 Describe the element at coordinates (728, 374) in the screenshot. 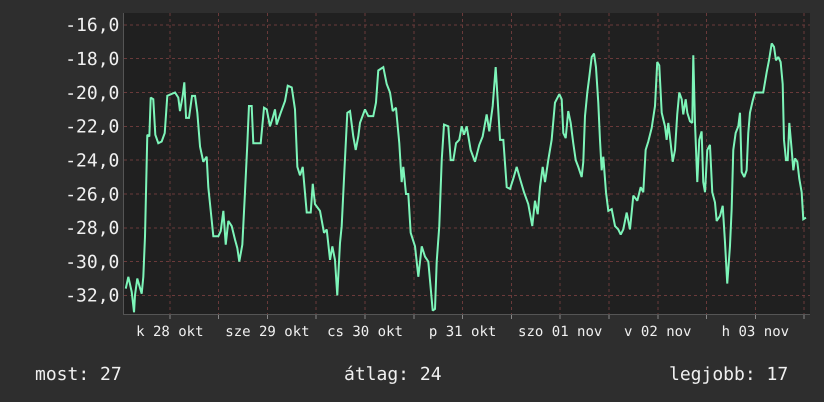

I see `text: legjobb: 17` at that location.